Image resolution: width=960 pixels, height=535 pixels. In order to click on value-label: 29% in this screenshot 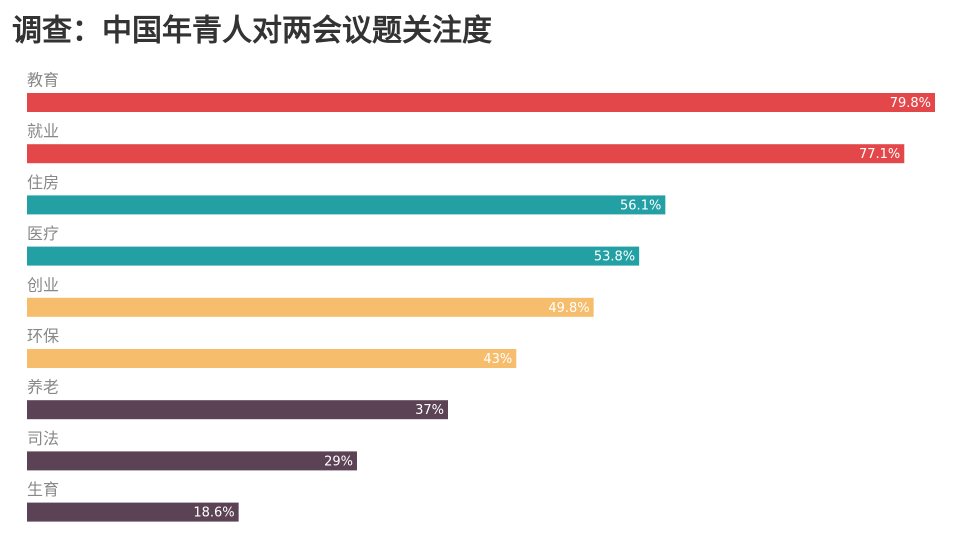, I will do `click(338, 461)`.